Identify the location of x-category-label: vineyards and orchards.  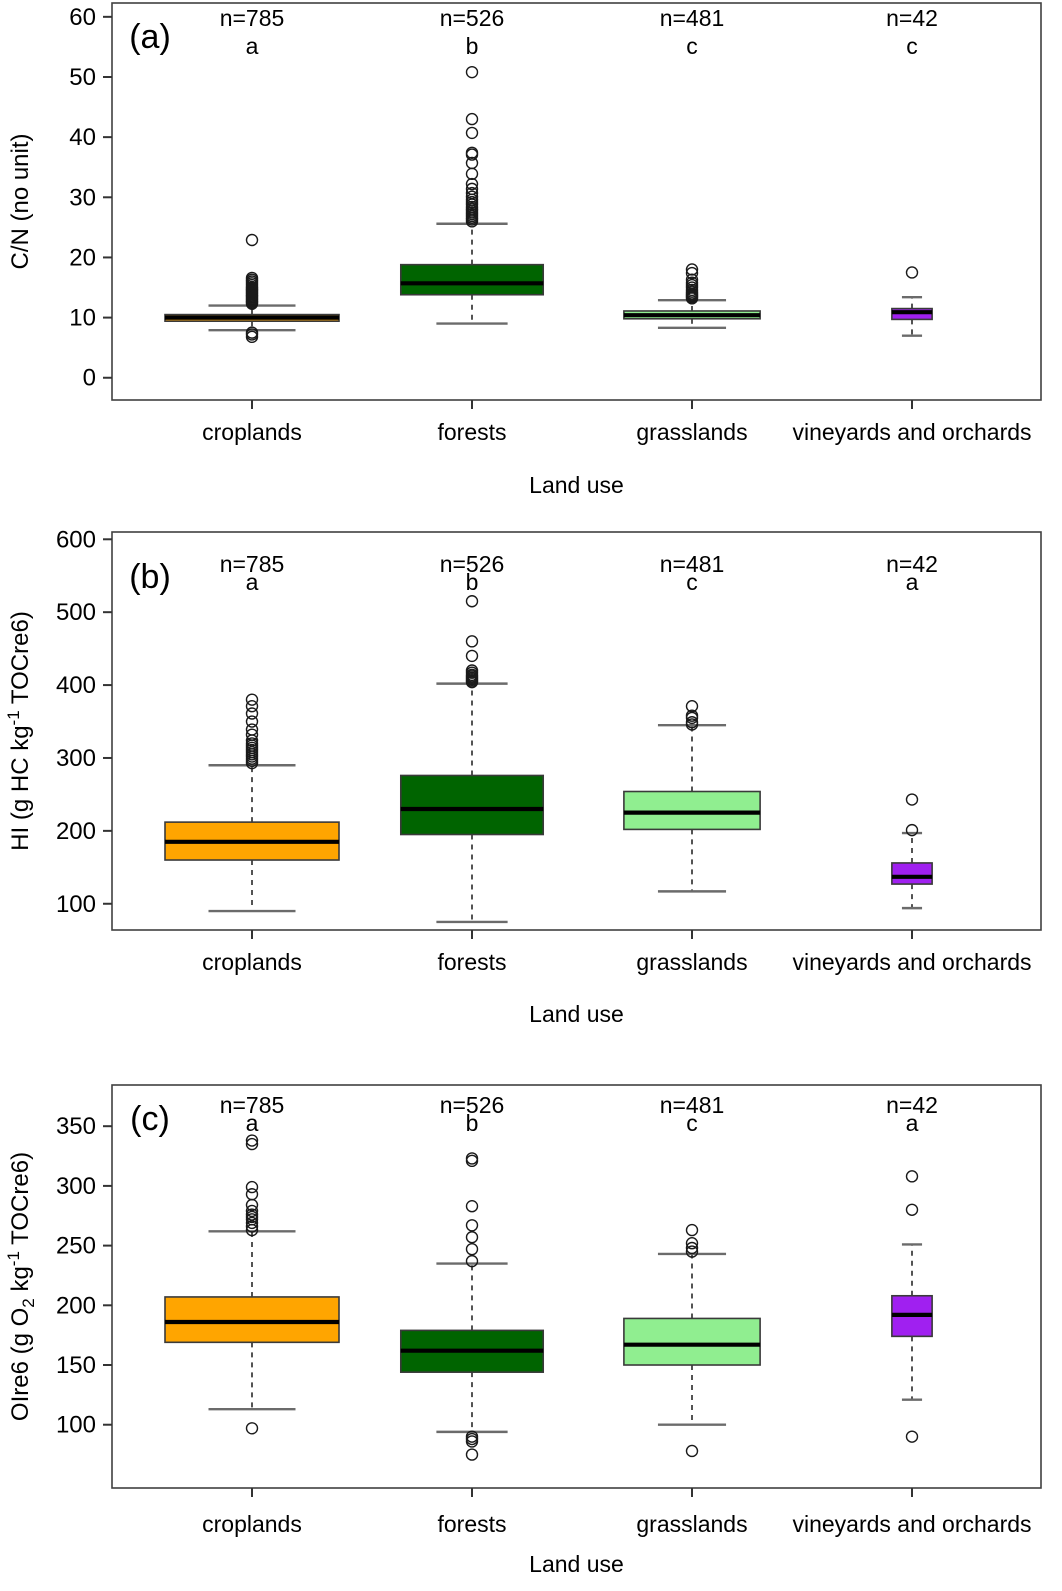
(911, 1524).